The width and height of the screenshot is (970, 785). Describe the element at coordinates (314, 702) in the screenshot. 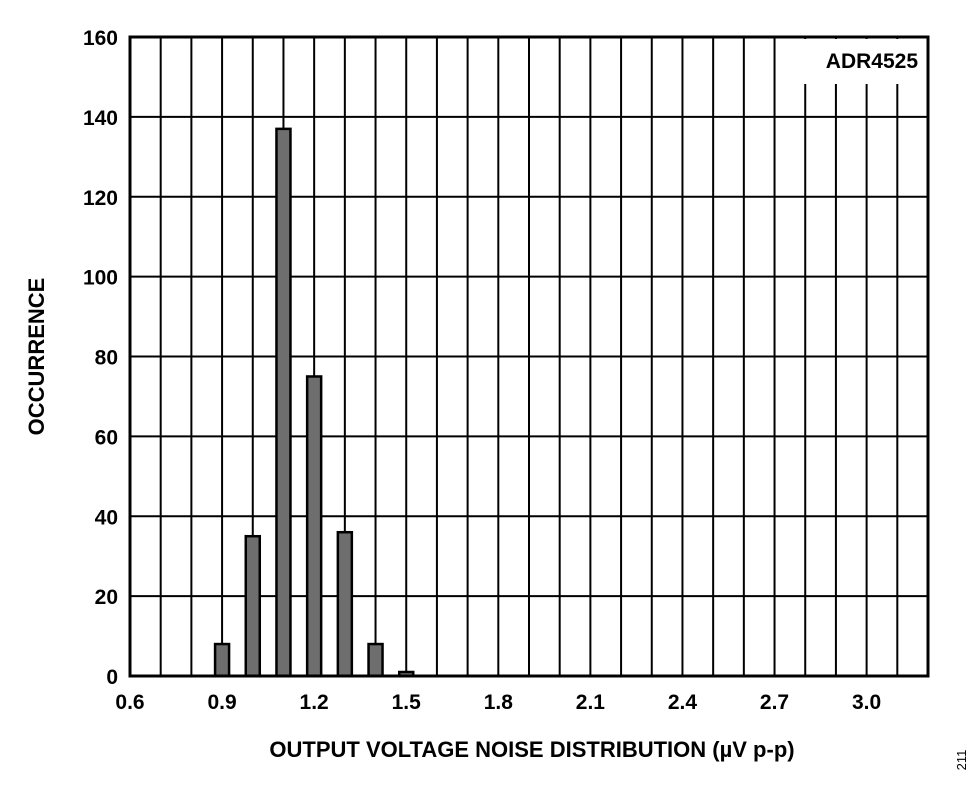

I see `x-tick-label: 1.2` at that location.